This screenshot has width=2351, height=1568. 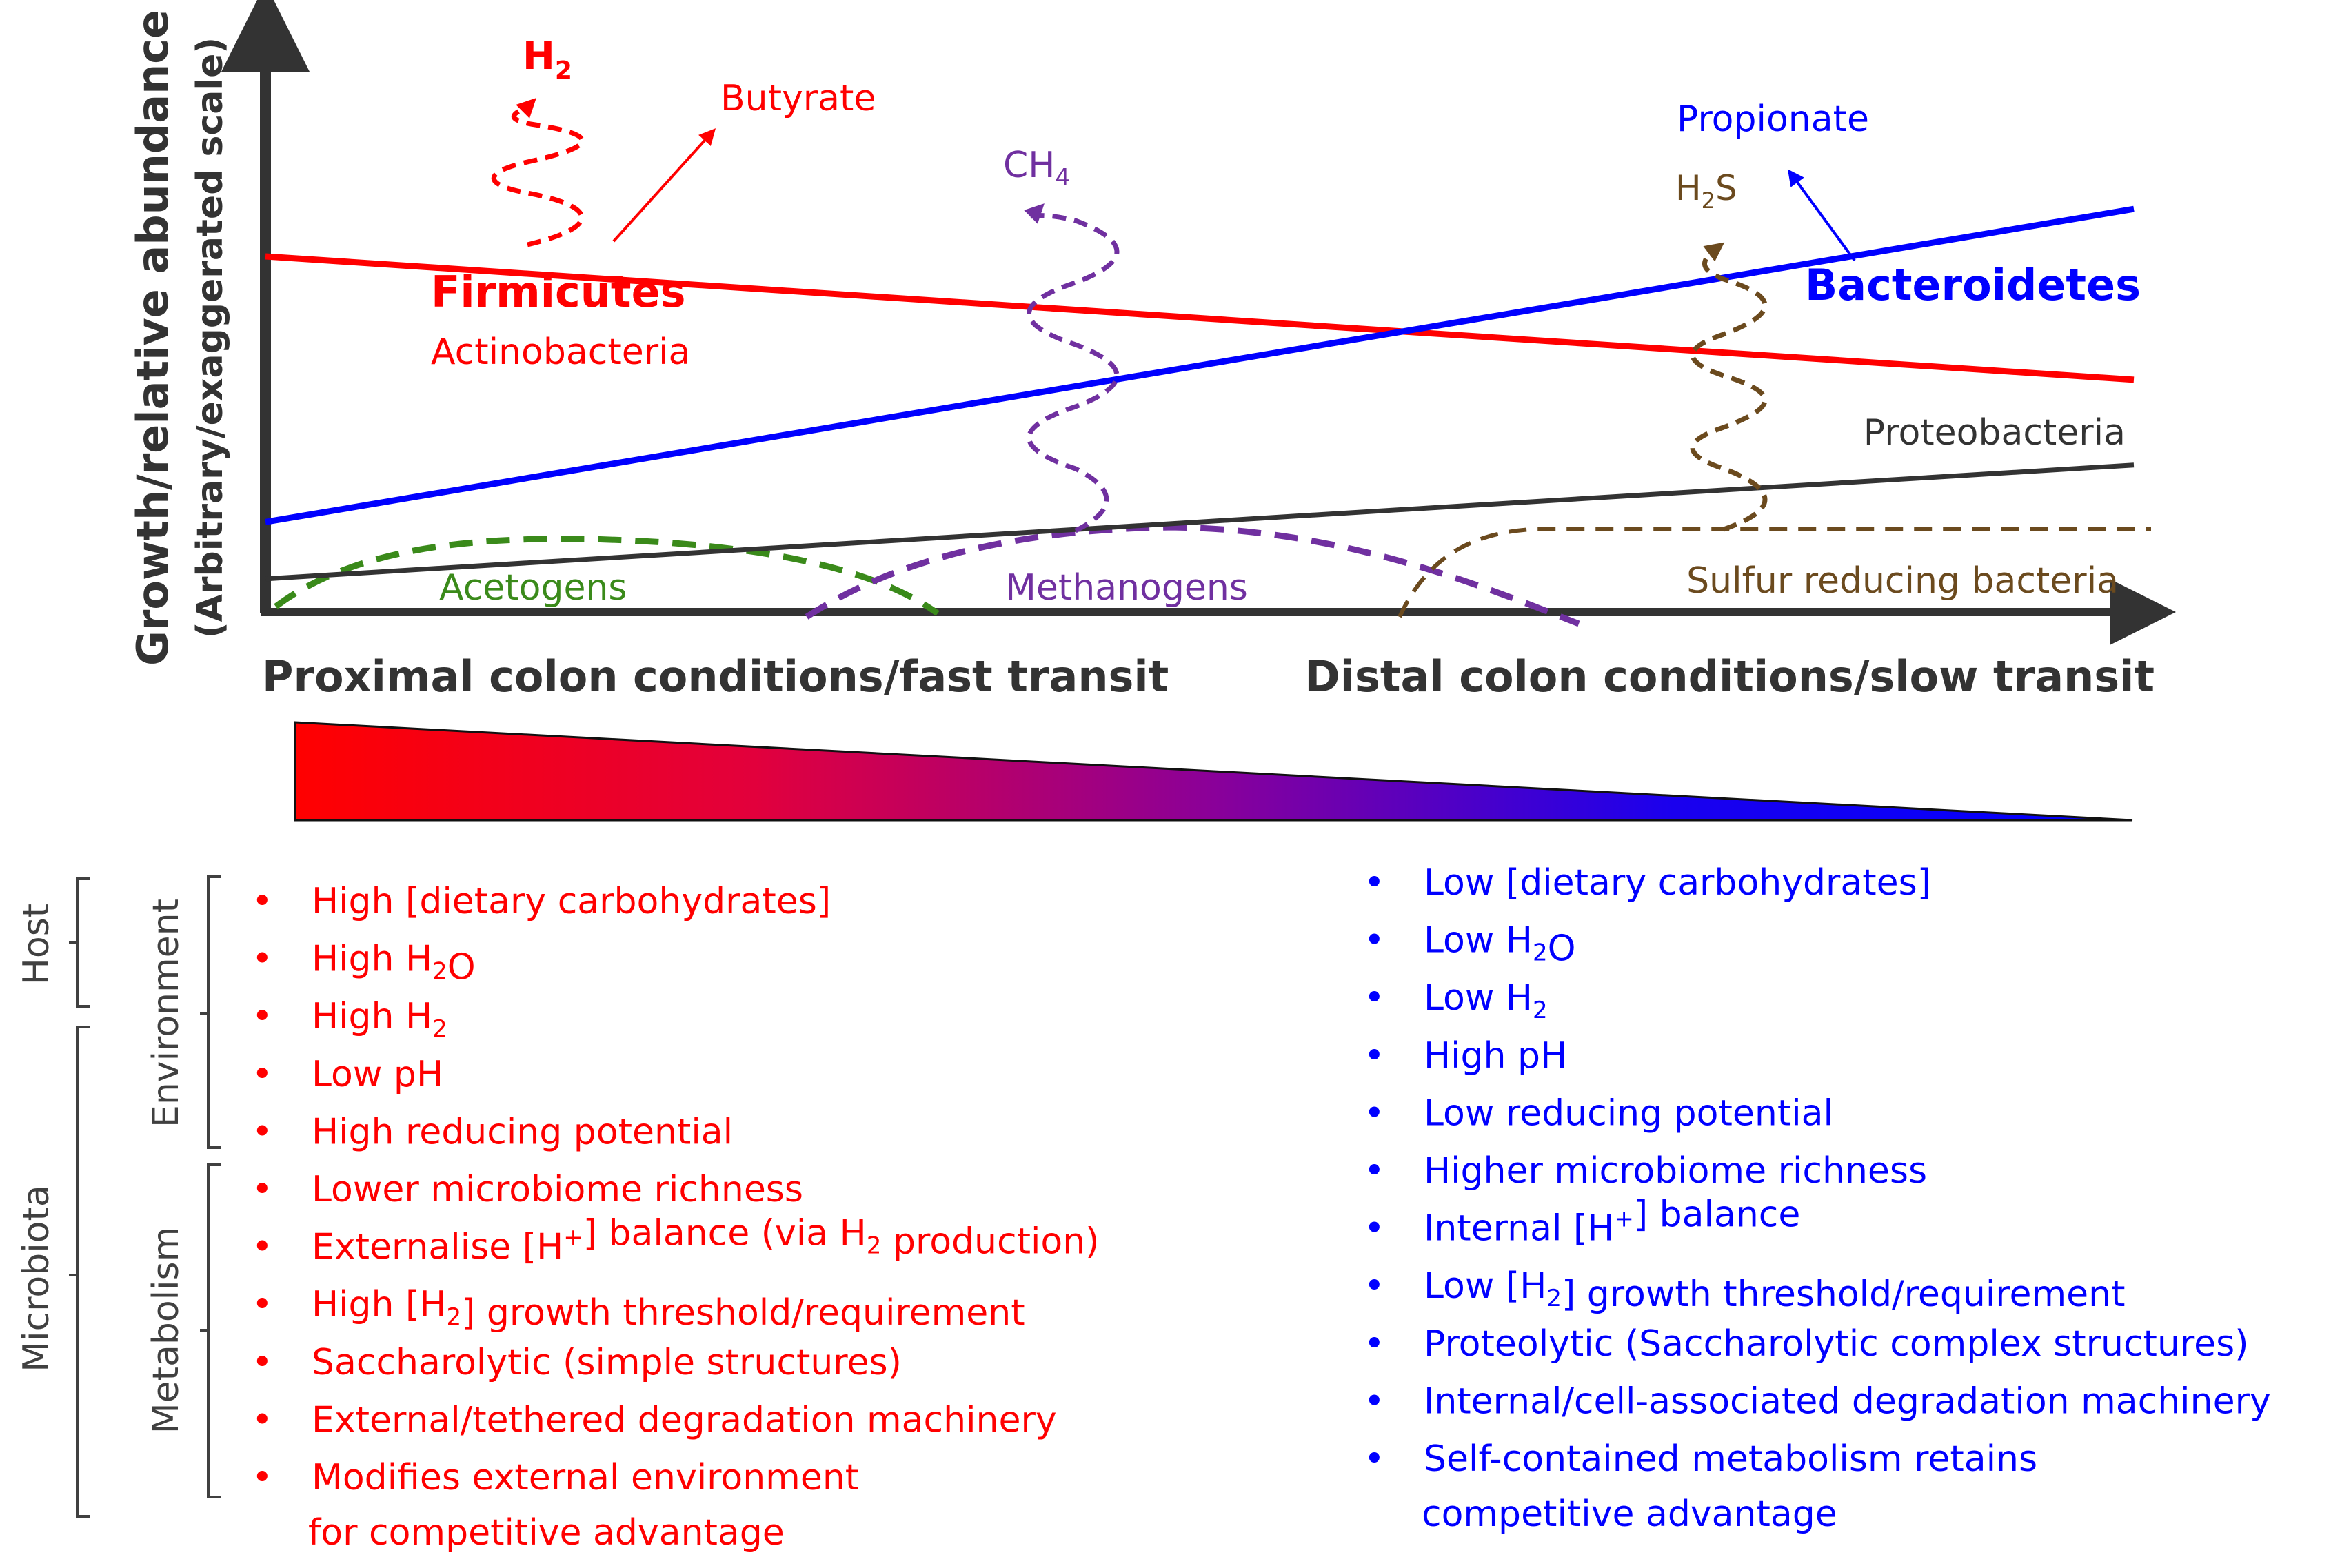 What do you see at coordinates (1500, 945) in the screenshot?
I see `right-list-item: Low H2O` at bounding box center [1500, 945].